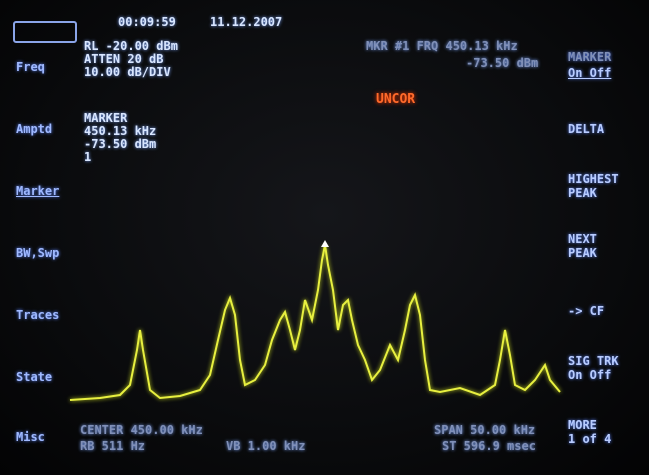  I want to click on softkey: DELTA, so click(586, 129).